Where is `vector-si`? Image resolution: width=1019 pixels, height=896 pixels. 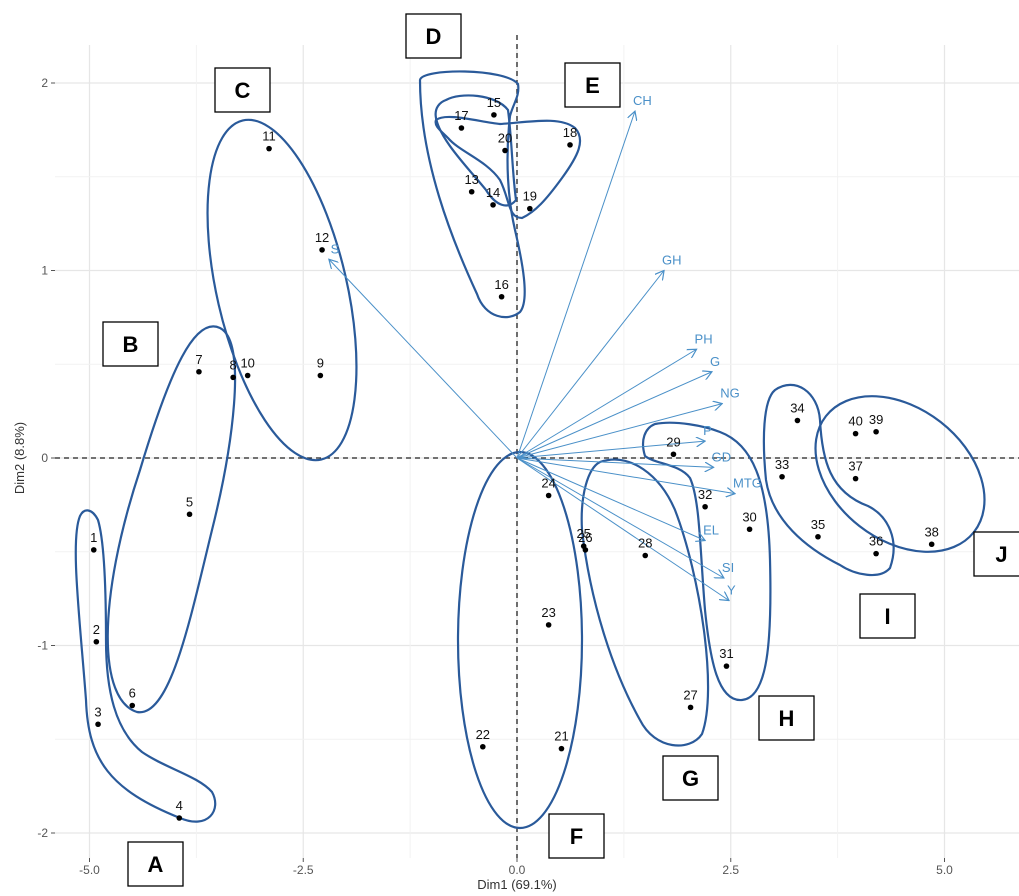 vector-si is located at coordinates (620, 517).